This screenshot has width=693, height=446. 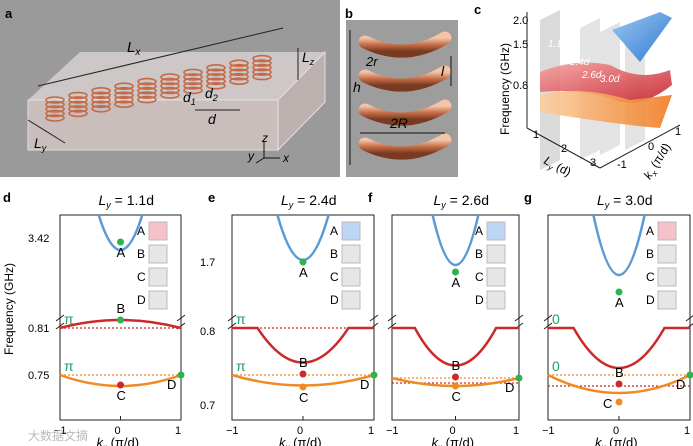 I want to click on title-rest: = 3.0d, so click(x=630, y=200).